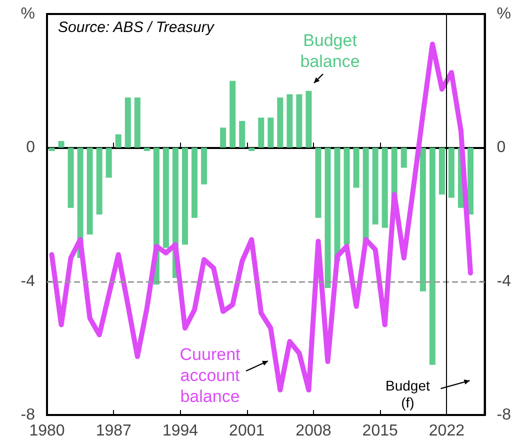 The height and width of the screenshot is (444, 514). I want to click on y2-tick-label: %, so click(504, 14).